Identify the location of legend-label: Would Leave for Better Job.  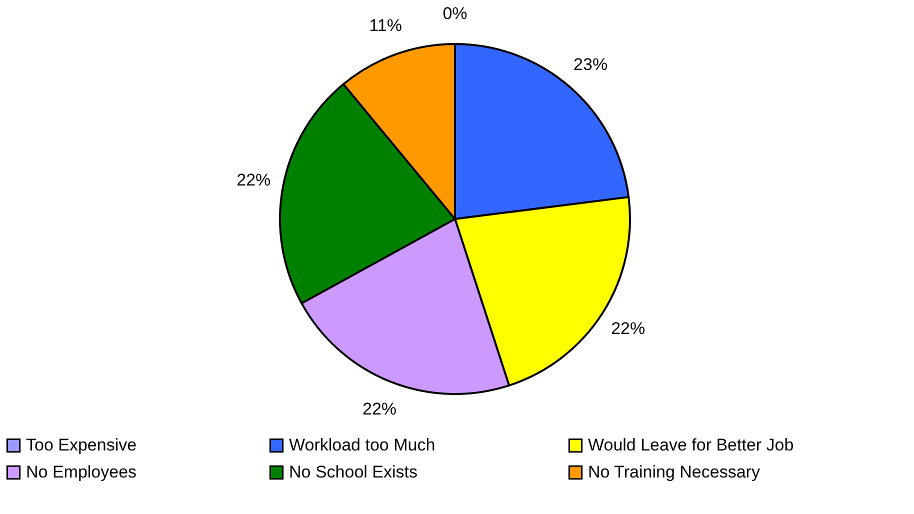
(691, 445).